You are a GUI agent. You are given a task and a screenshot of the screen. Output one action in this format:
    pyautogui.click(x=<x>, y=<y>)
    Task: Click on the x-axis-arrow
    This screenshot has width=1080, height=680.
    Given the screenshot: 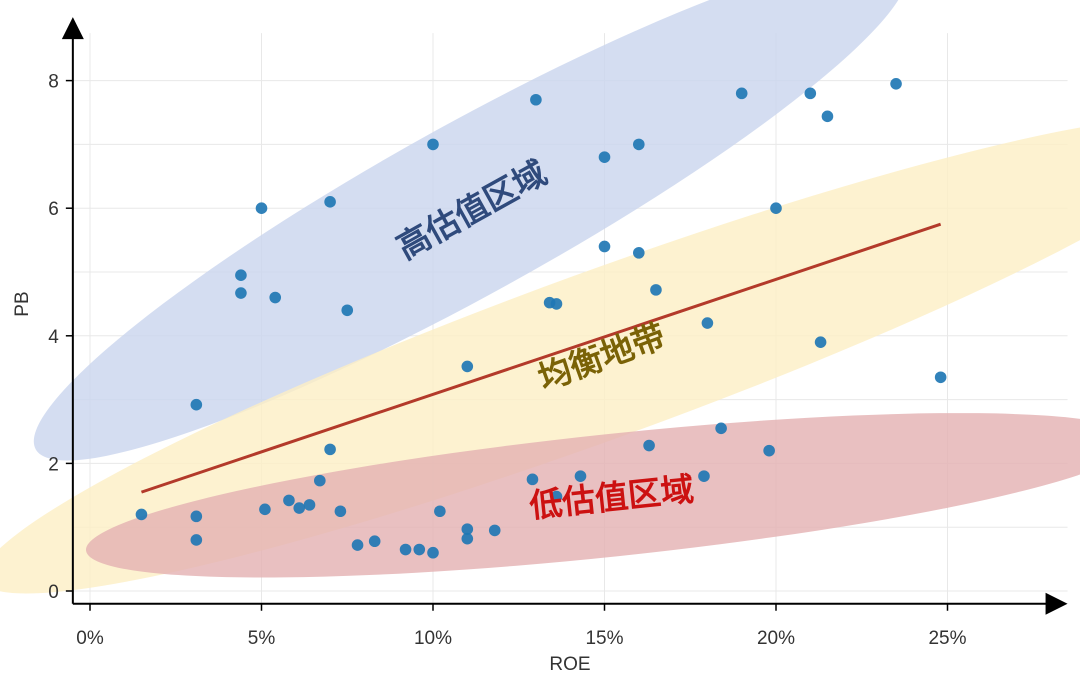 What is the action you would take?
    pyautogui.click(x=1056, y=603)
    